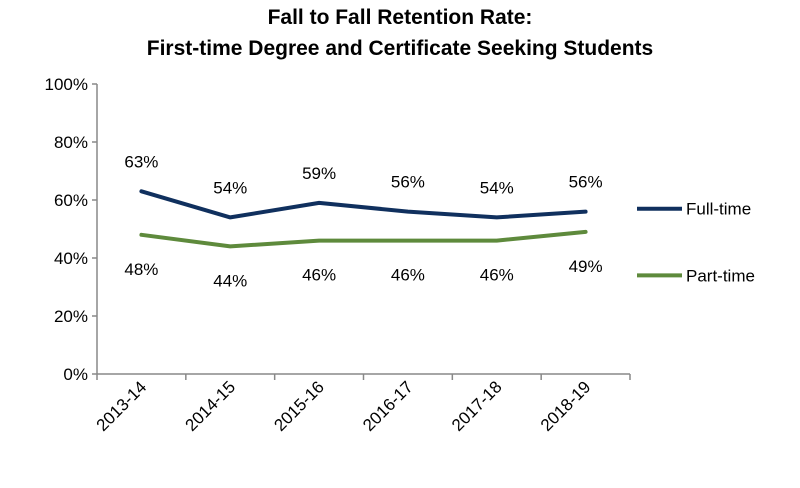 This screenshot has width=800, height=488. I want to click on data-label: 44%, so click(230, 280).